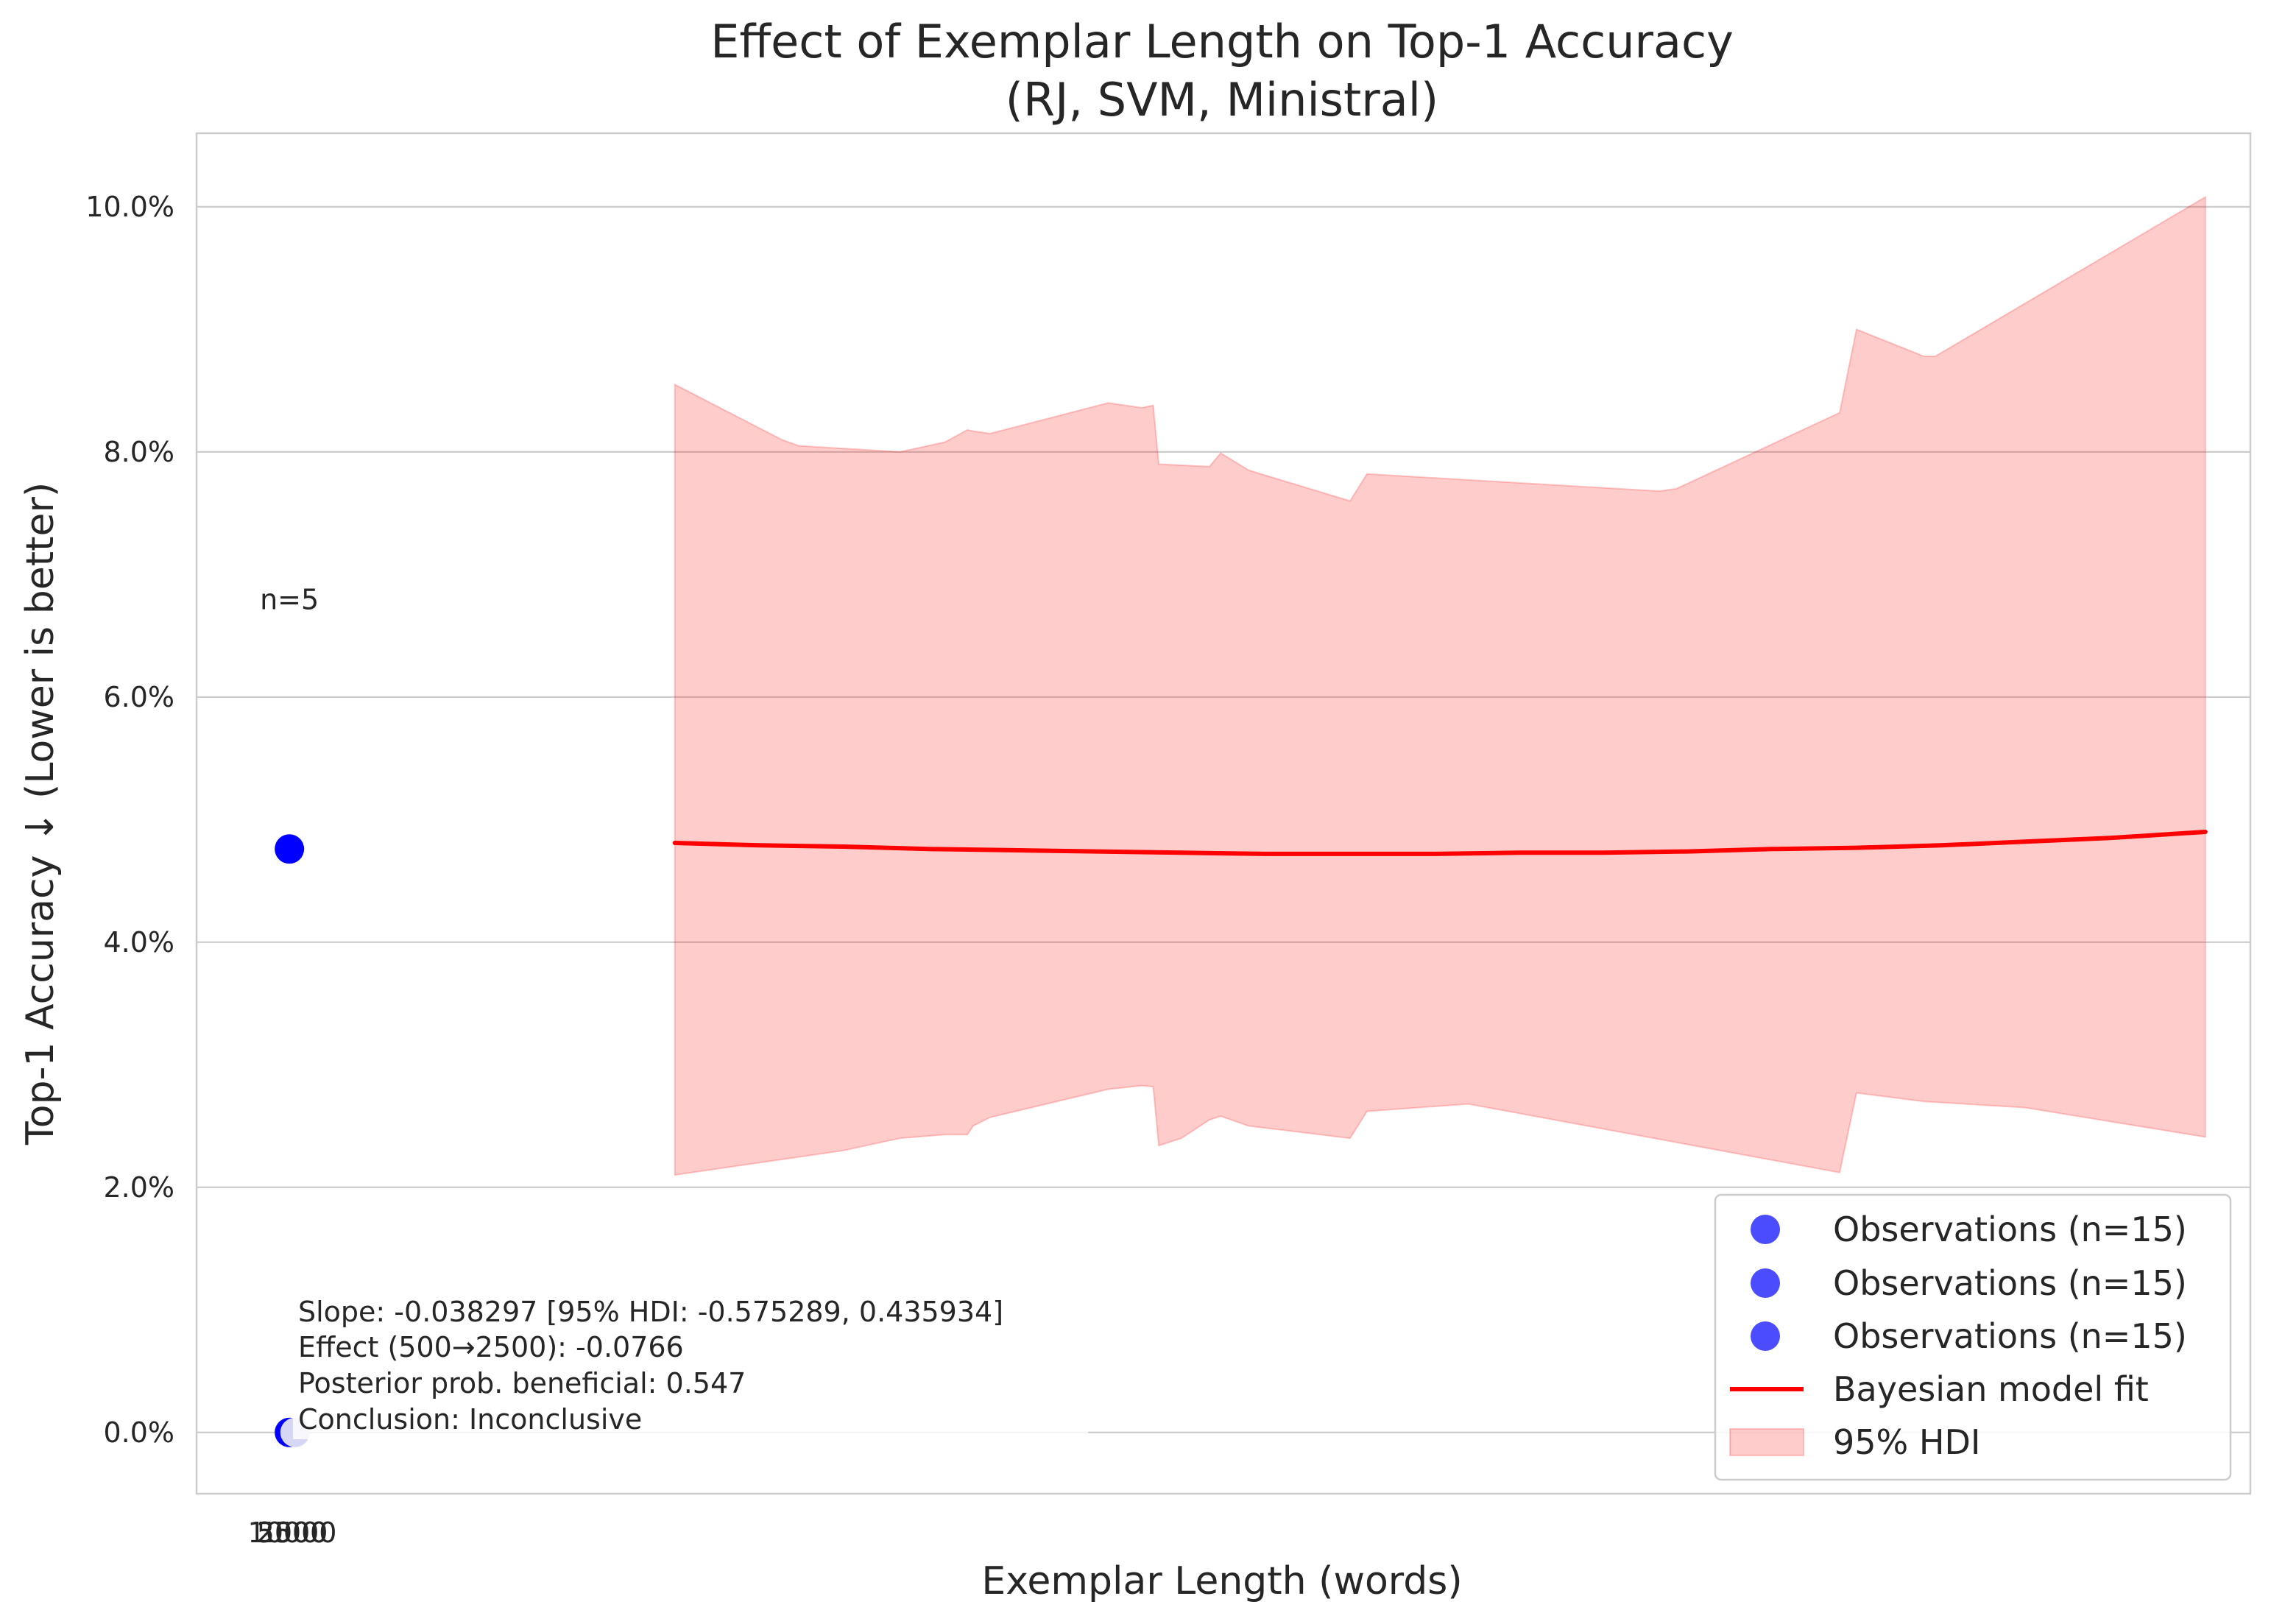  Describe the element at coordinates (1766, 1442) in the screenshot. I see `legend-hdi-swatch` at that location.